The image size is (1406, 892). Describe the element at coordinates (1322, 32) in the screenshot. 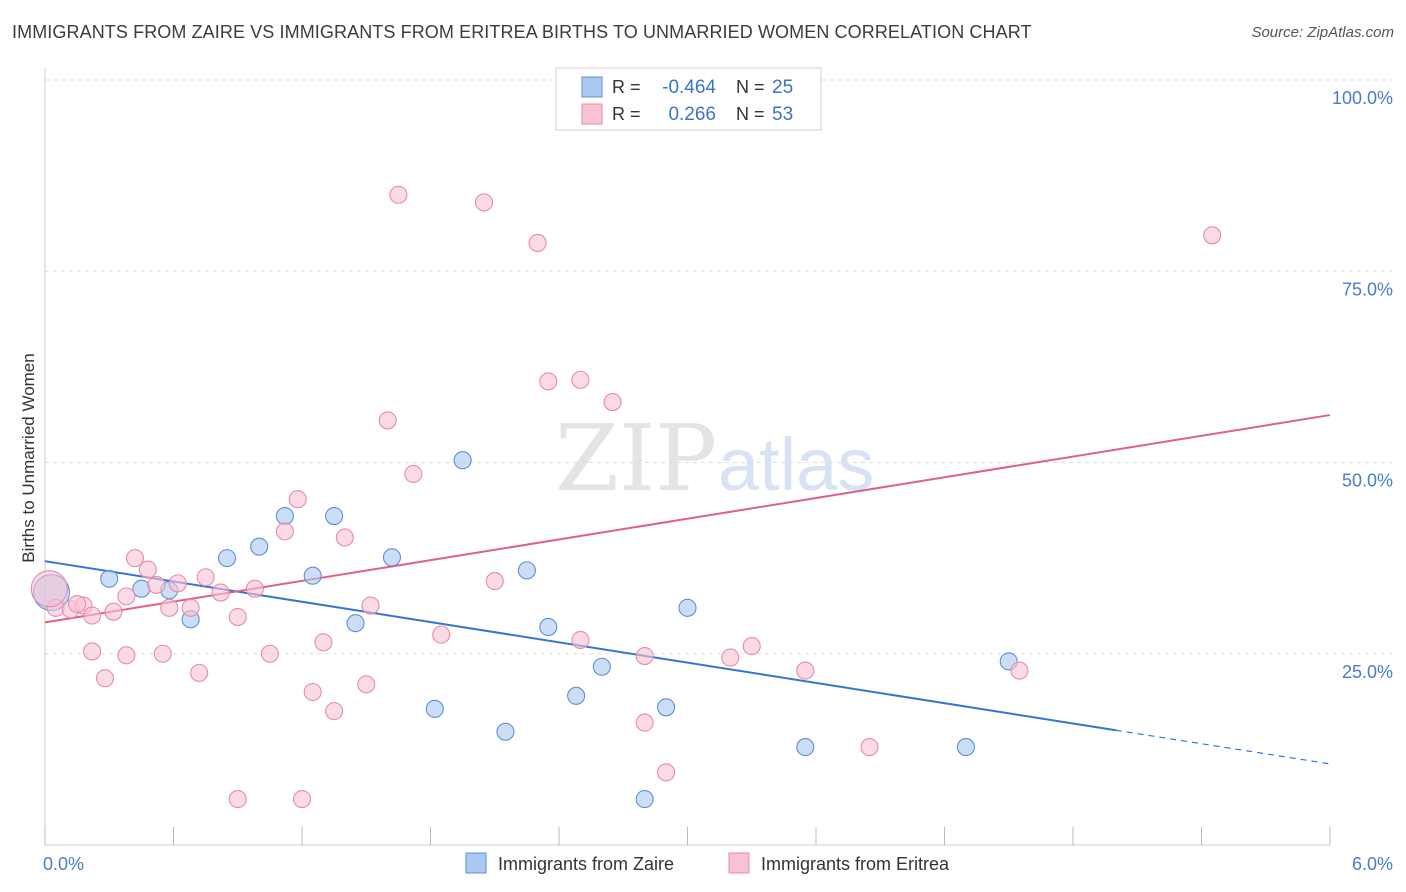

I see `source-label: Source: ZipAtlas.com` at that location.